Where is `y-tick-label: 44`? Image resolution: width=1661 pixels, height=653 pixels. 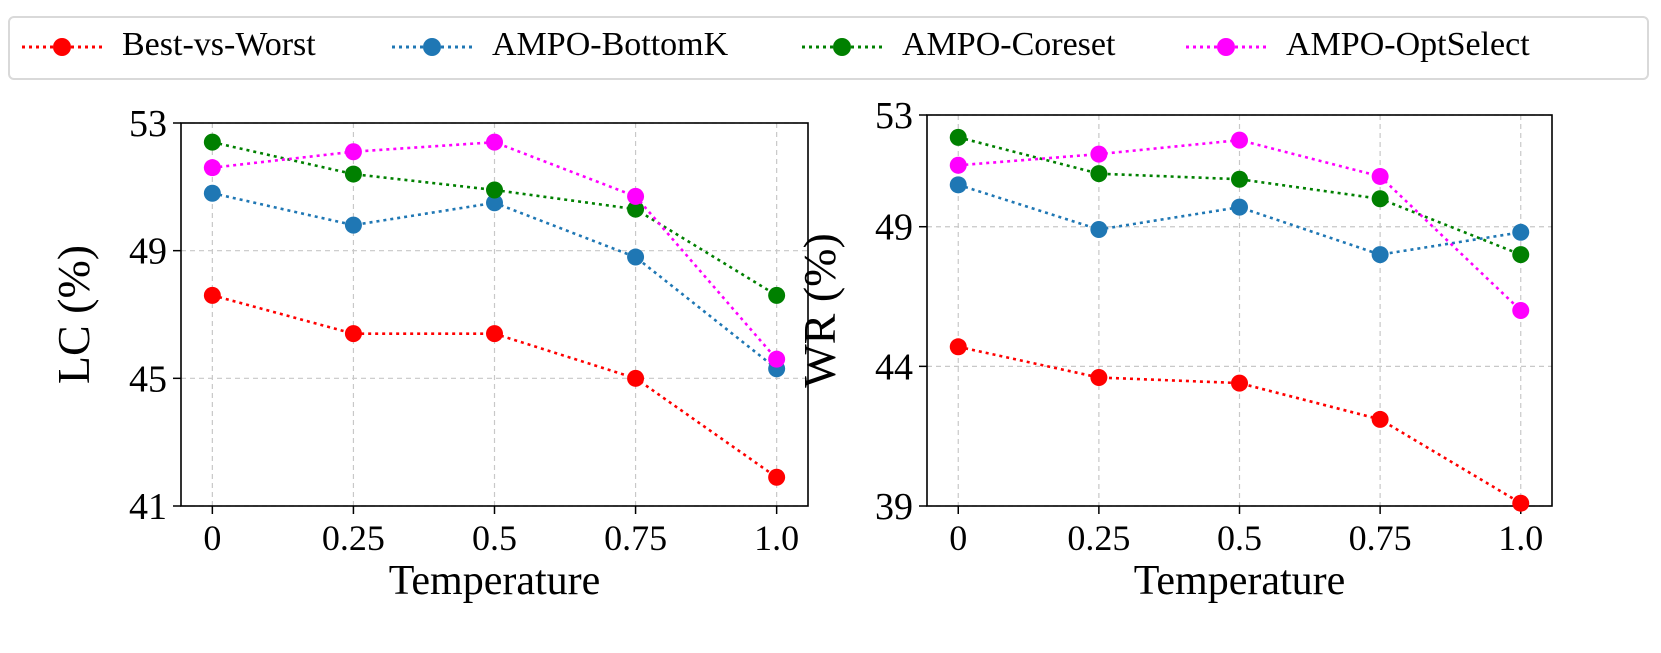
y-tick-label: 44 is located at coordinates (894, 367).